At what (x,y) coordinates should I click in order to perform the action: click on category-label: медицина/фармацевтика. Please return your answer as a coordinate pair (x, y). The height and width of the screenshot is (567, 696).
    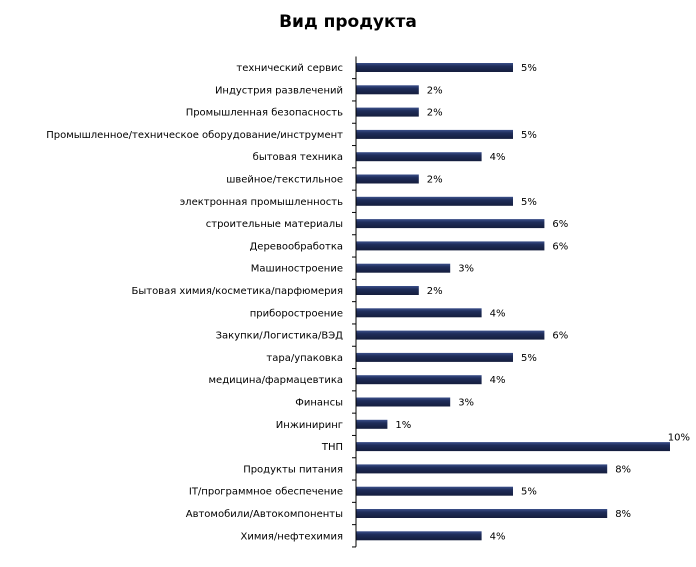
    Looking at the image, I should click on (276, 380).